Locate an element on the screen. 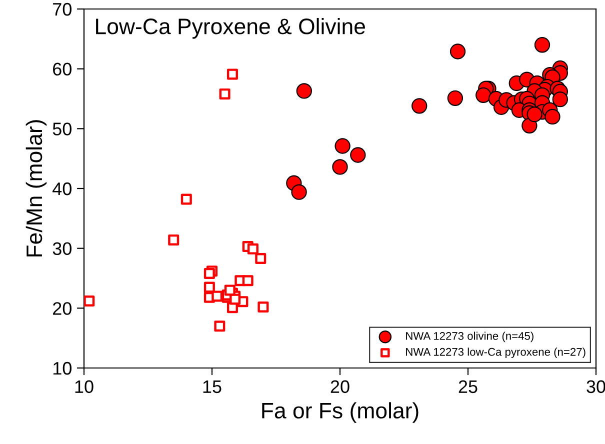 This screenshot has height=444, width=605. chart-title: Low-Ca Pyroxene & Olivine is located at coordinates (230, 28).